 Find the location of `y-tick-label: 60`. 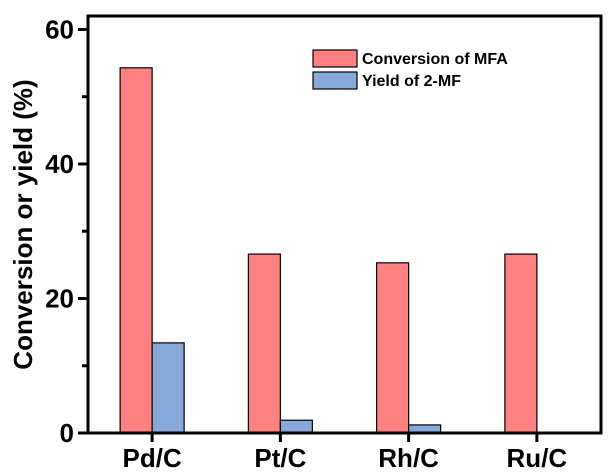

y-tick-label: 60 is located at coordinates (59, 29).